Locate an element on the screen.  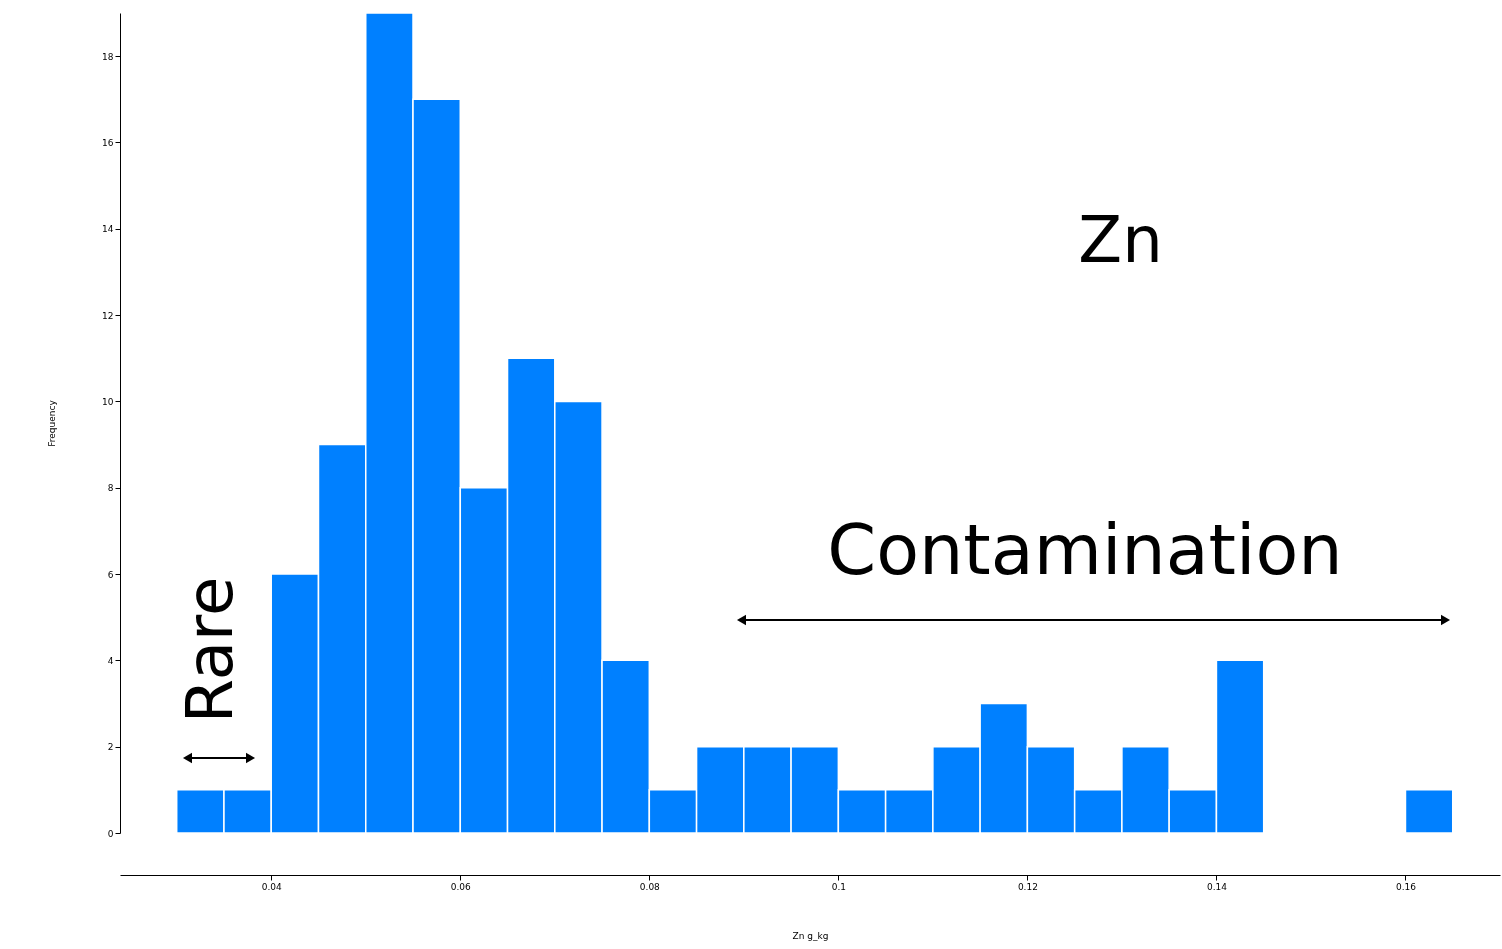
y-tick-label: 12 is located at coordinates (108, 315).